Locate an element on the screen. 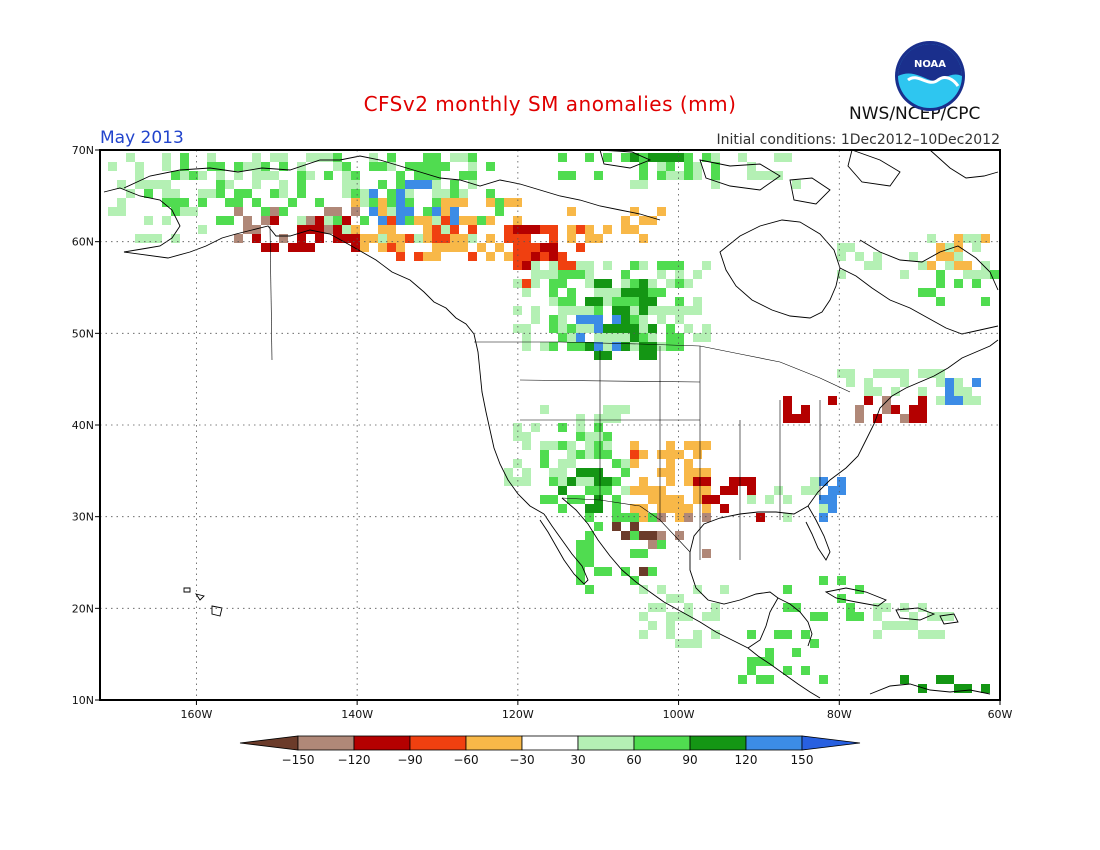  lon-tick-label: 80W is located at coordinates (839, 714).